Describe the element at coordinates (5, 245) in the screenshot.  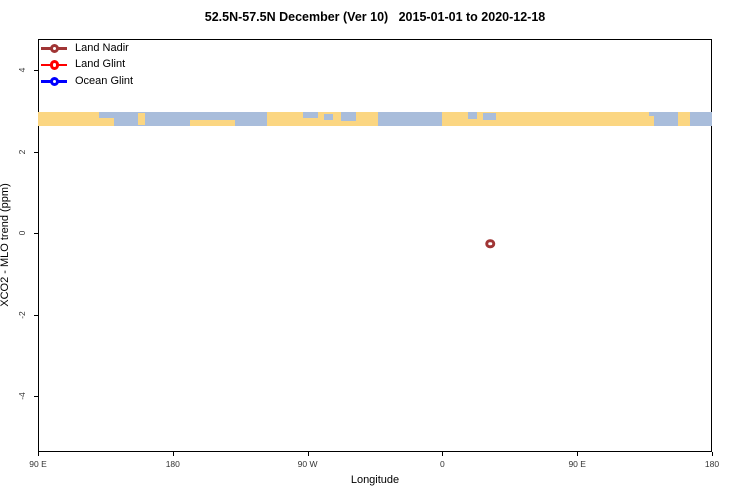
I see `y-axis-label: XCO2 - MLO trend (ppm)` at that location.